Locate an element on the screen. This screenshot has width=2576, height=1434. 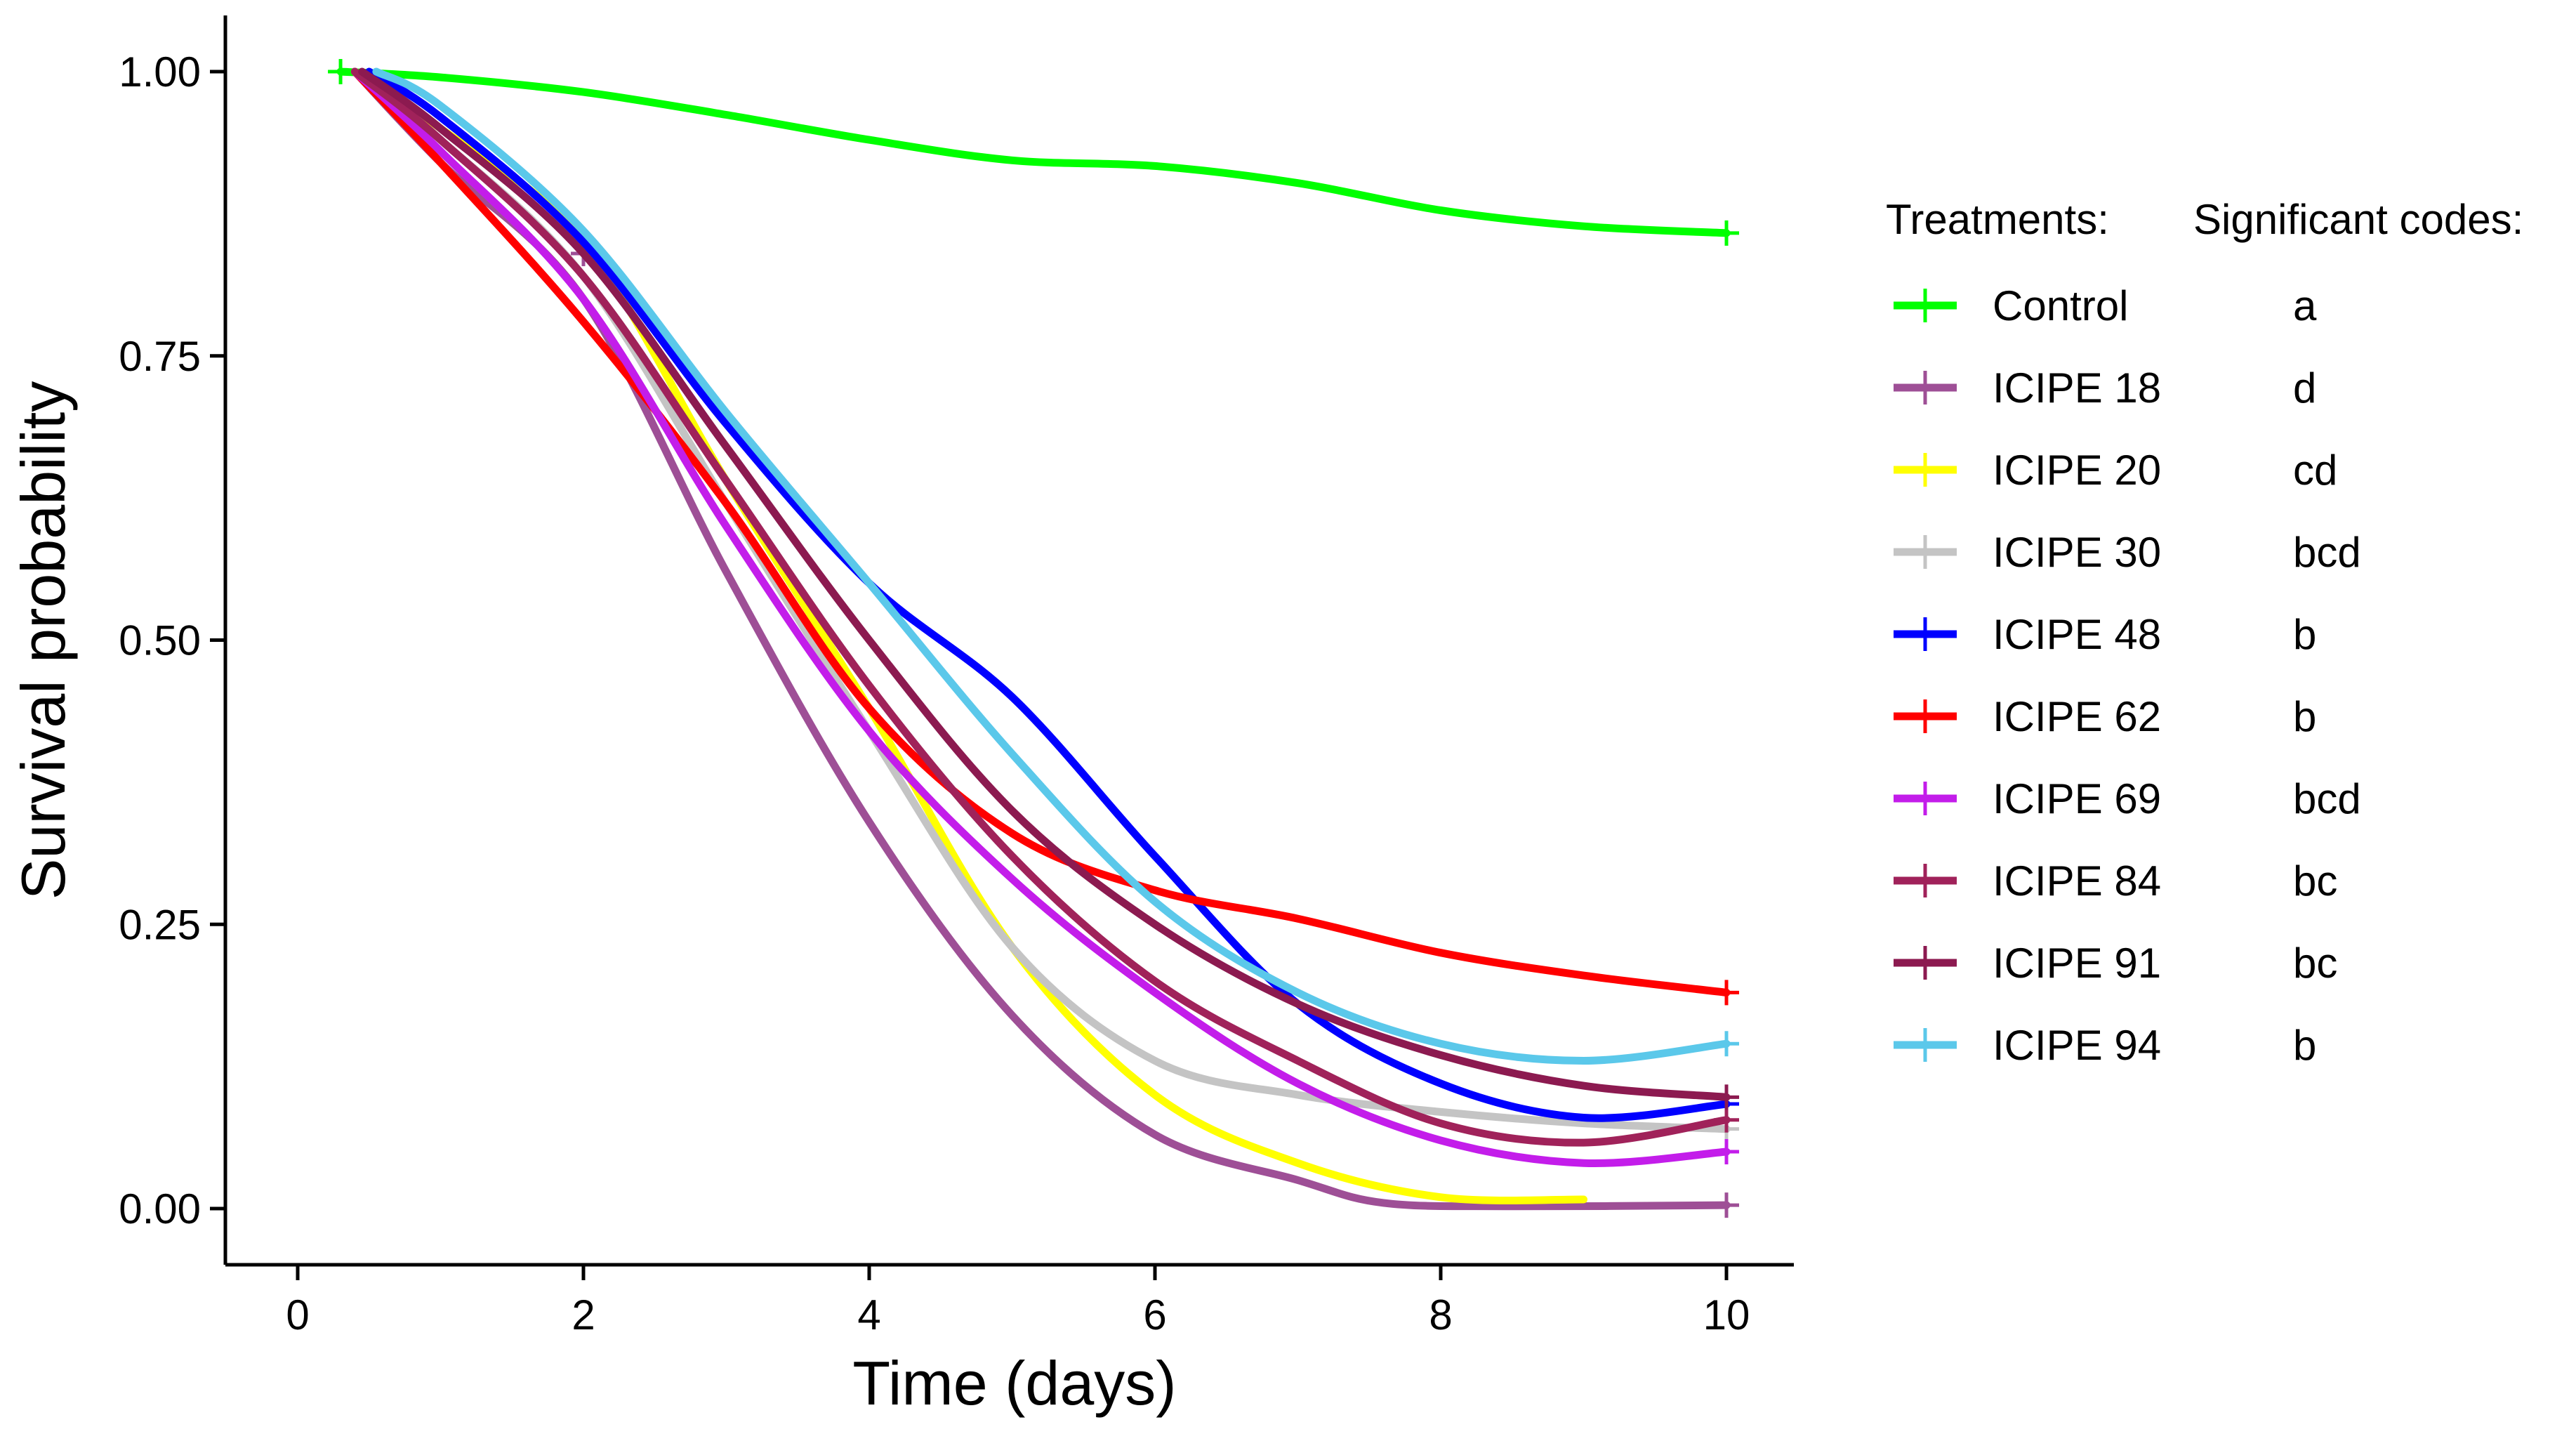
y-tick-label: 0.00 is located at coordinates (160, 1208).